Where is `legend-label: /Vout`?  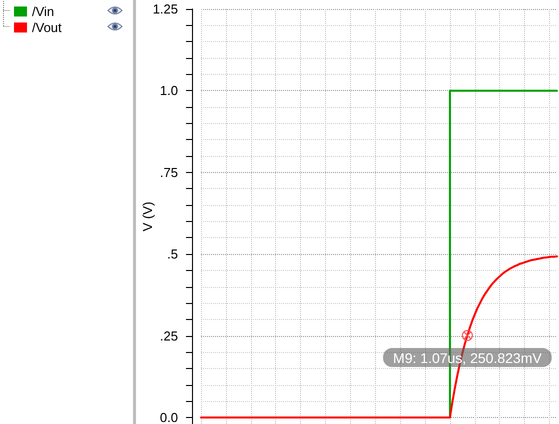
legend-label: /Vout is located at coordinates (47, 27).